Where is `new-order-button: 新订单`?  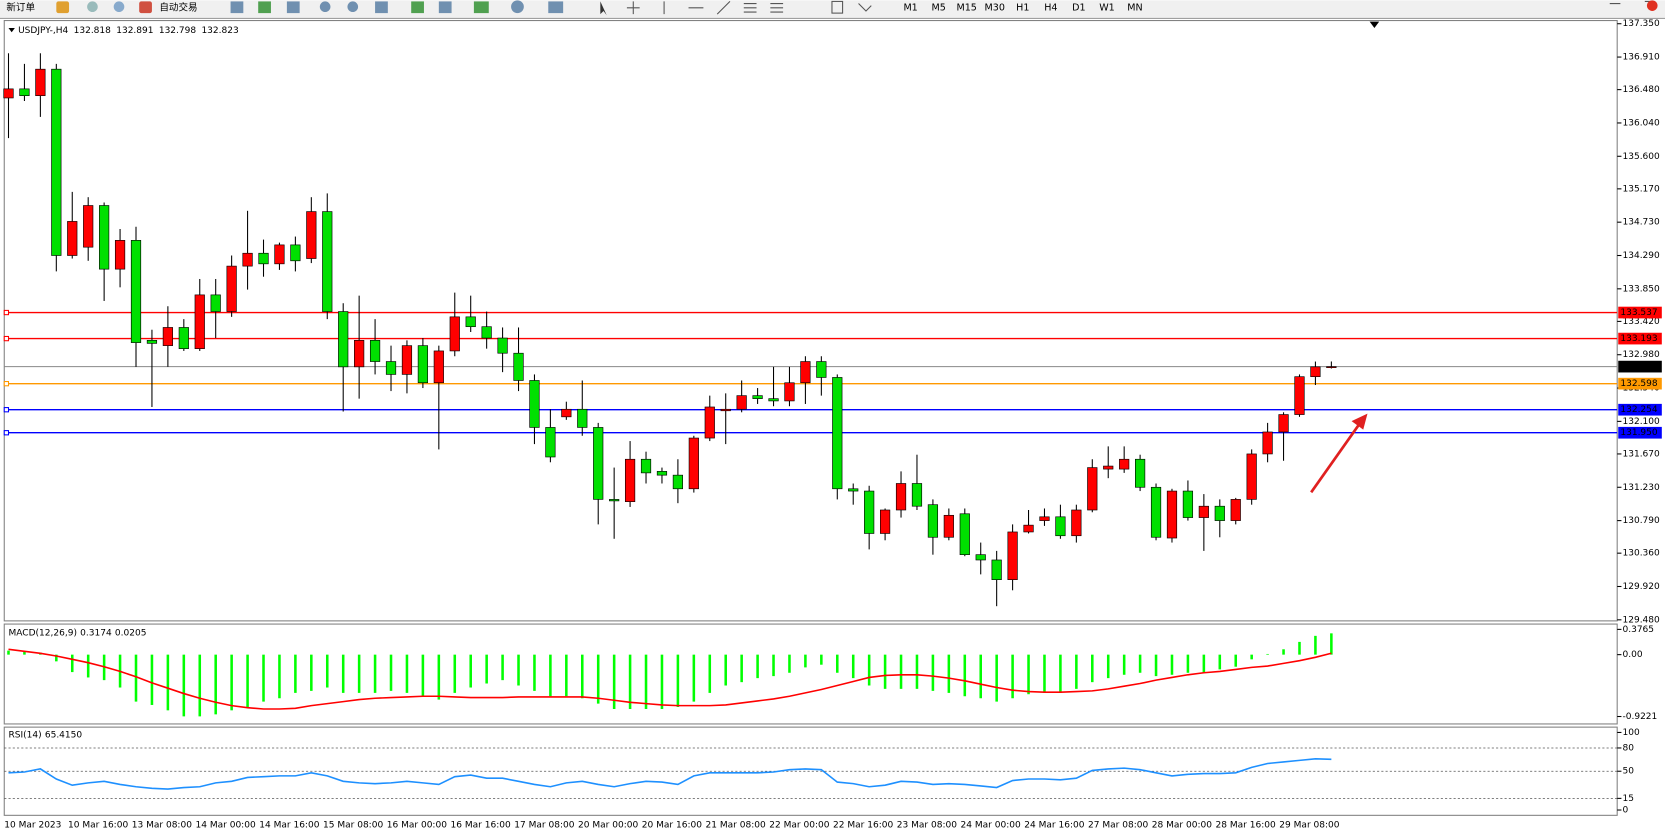 new-order-button: 新订单 is located at coordinates (20, 7).